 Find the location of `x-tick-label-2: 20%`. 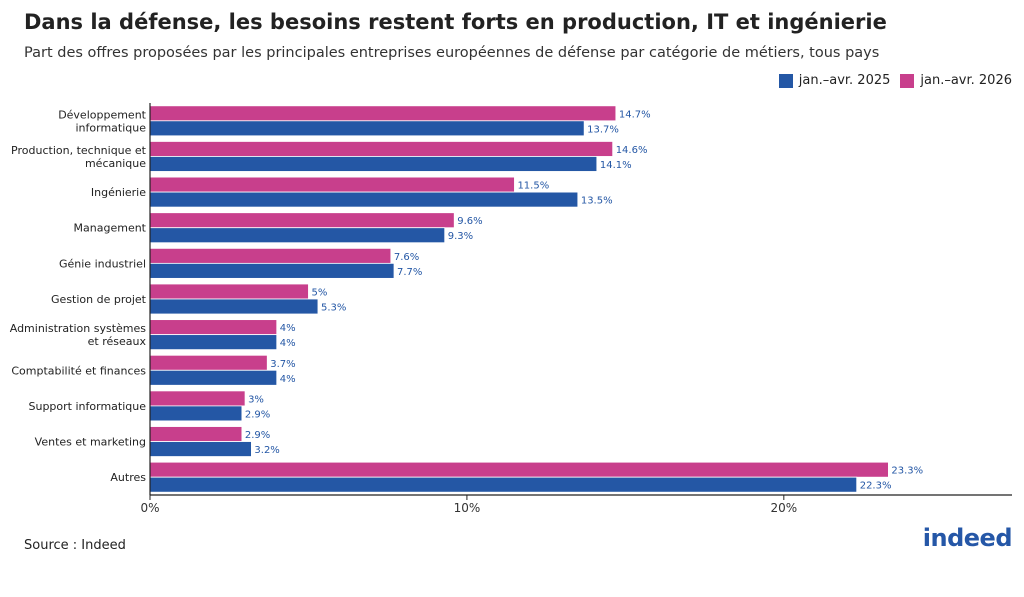

x-tick-label-2: 20% is located at coordinates (783, 508).